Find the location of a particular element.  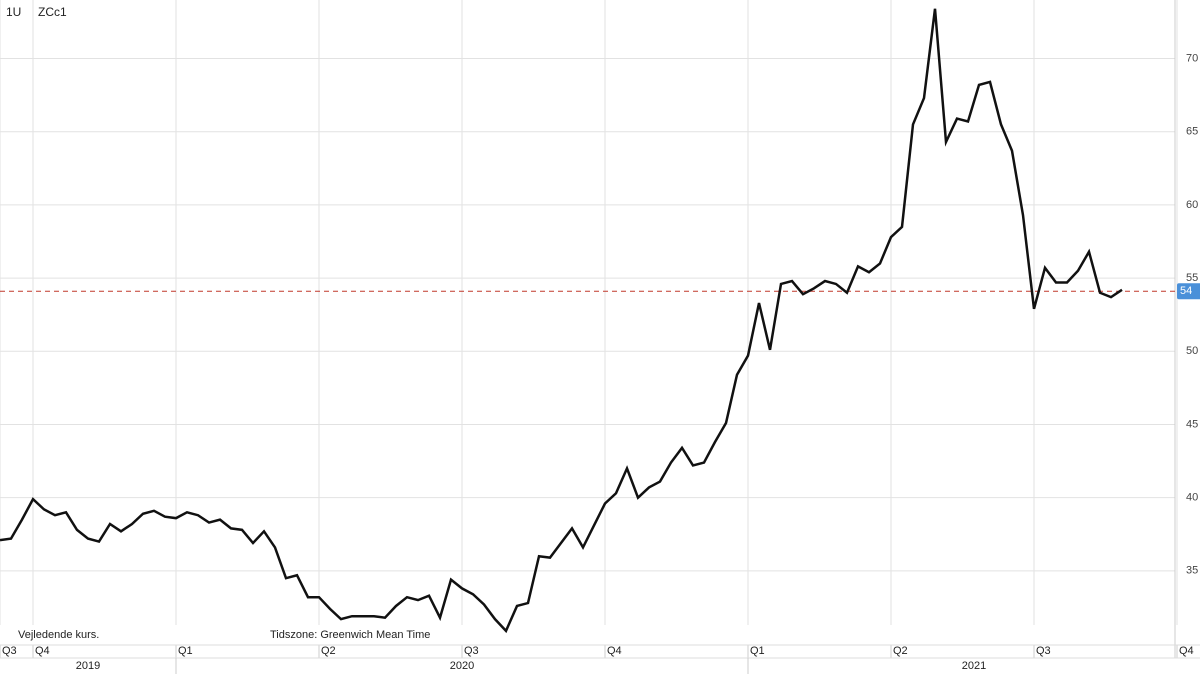

last-price-box is located at coordinates (1188, 291).